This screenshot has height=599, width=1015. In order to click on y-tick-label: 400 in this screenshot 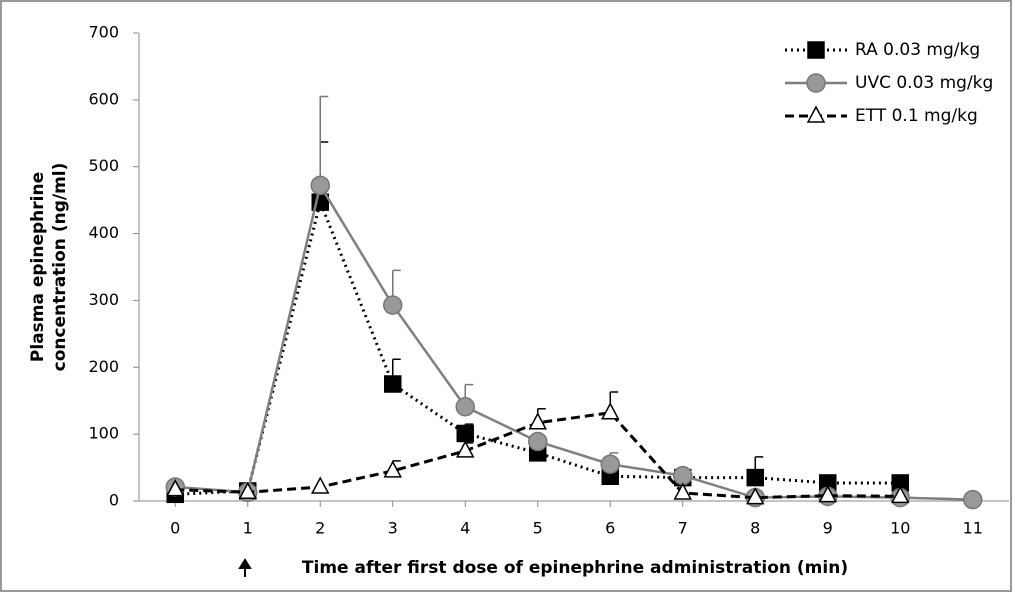, I will do `click(103, 232)`.